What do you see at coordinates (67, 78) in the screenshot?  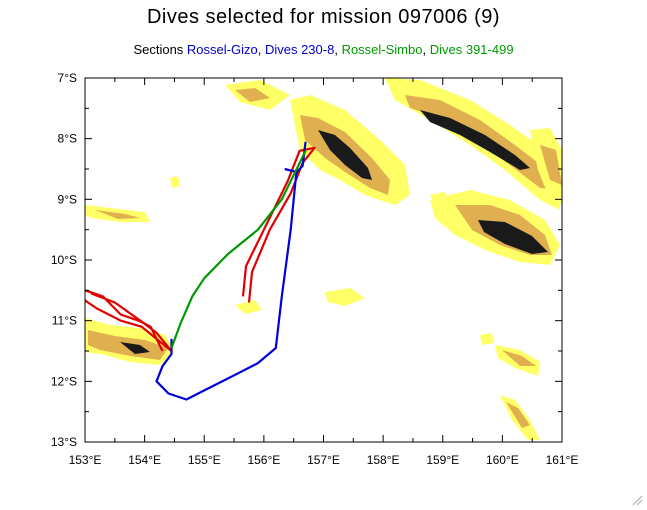 I see `y-tick-label: 7°S` at bounding box center [67, 78].